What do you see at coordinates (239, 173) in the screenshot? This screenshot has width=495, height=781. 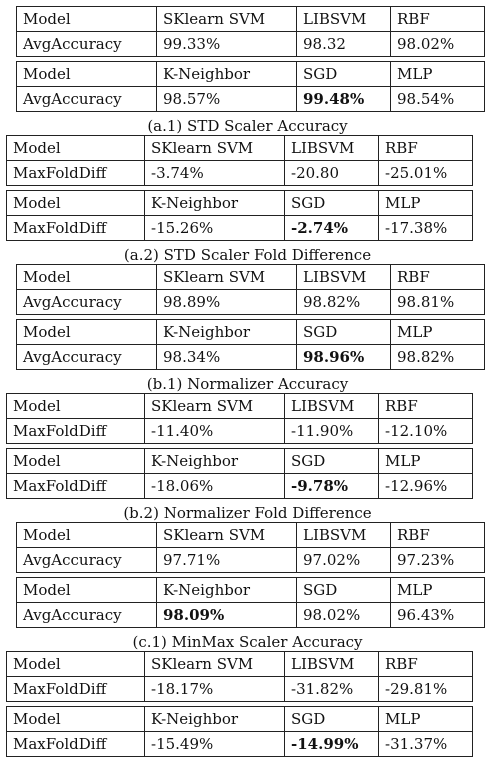 I see `value-row: MaxFoldDiff -3.74% -20.80 -25.01%` at bounding box center [239, 173].